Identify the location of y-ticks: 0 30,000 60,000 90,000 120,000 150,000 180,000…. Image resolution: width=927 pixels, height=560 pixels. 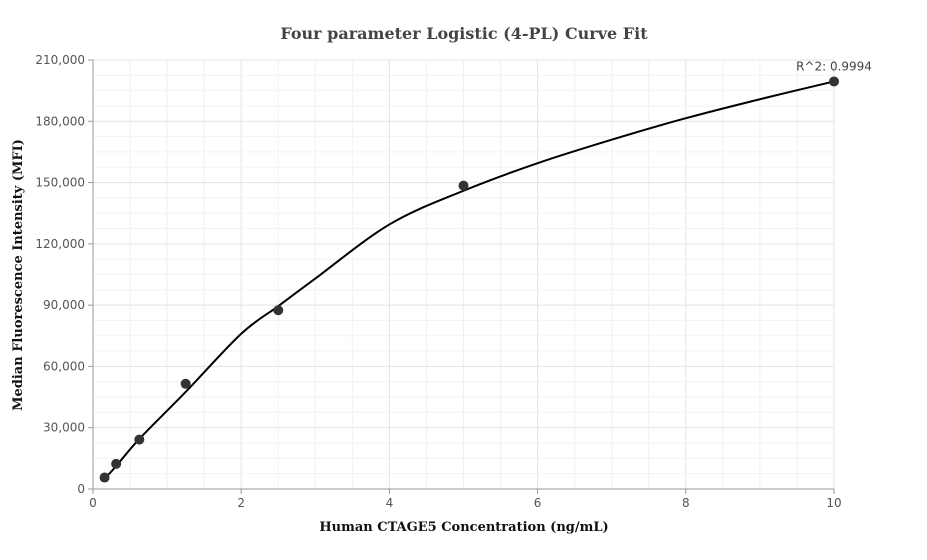
(64, 274).